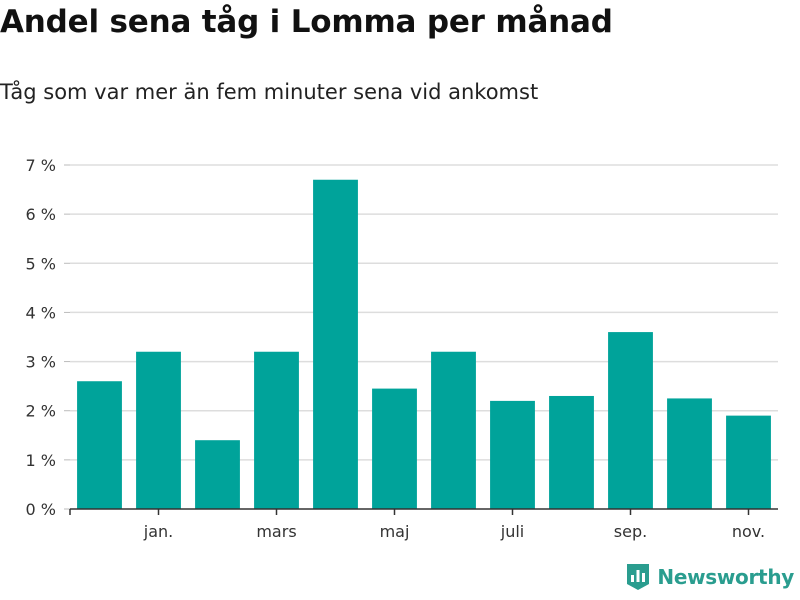  What do you see at coordinates (748, 531) in the screenshot?
I see `x-tick-label: nov.` at bounding box center [748, 531].